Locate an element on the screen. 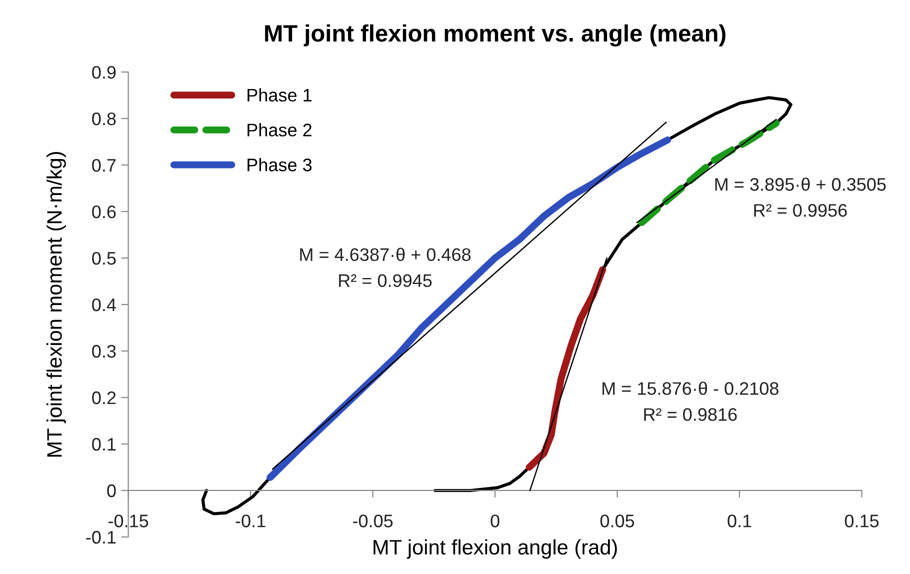 This screenshot has height=574, width=910. legend-label: Phase 3 is located at coordinates (280, 165).